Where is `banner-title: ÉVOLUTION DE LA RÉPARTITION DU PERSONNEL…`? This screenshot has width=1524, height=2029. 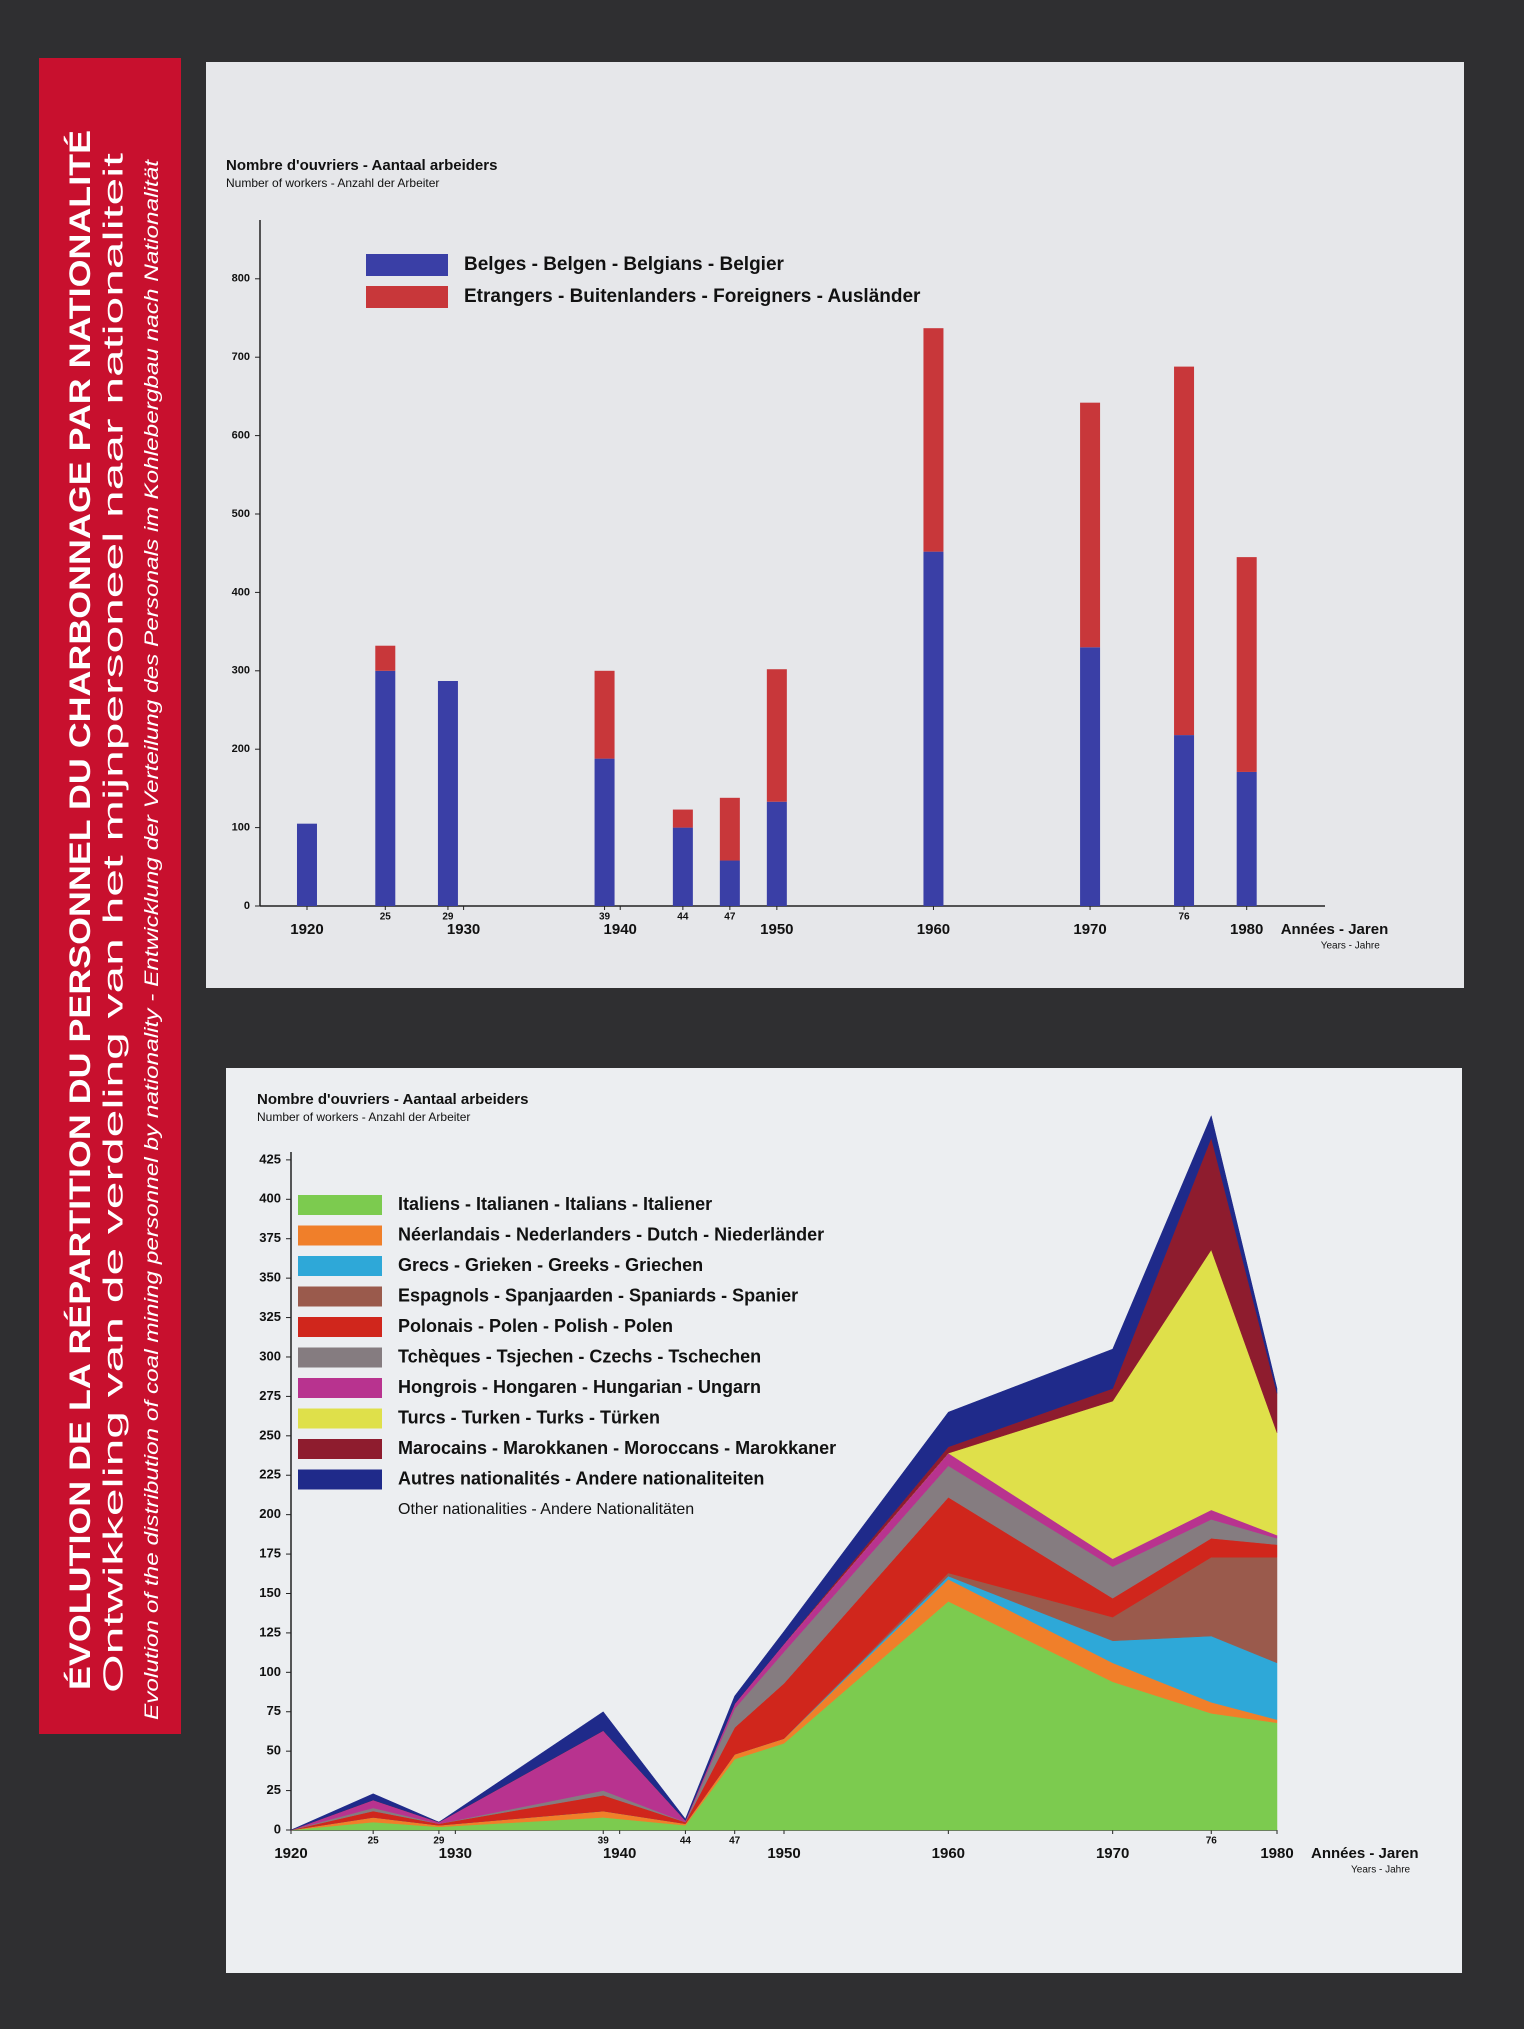
banner-title: ÉVOLUTION DE LA RÉPARTITION DU PERSONNEL… is located at coordinates (80, 910).